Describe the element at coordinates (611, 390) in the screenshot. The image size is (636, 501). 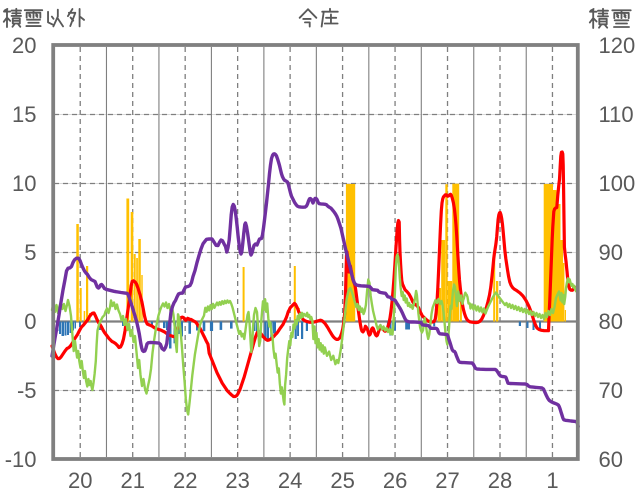
I see `svg-text: 70` at that location.